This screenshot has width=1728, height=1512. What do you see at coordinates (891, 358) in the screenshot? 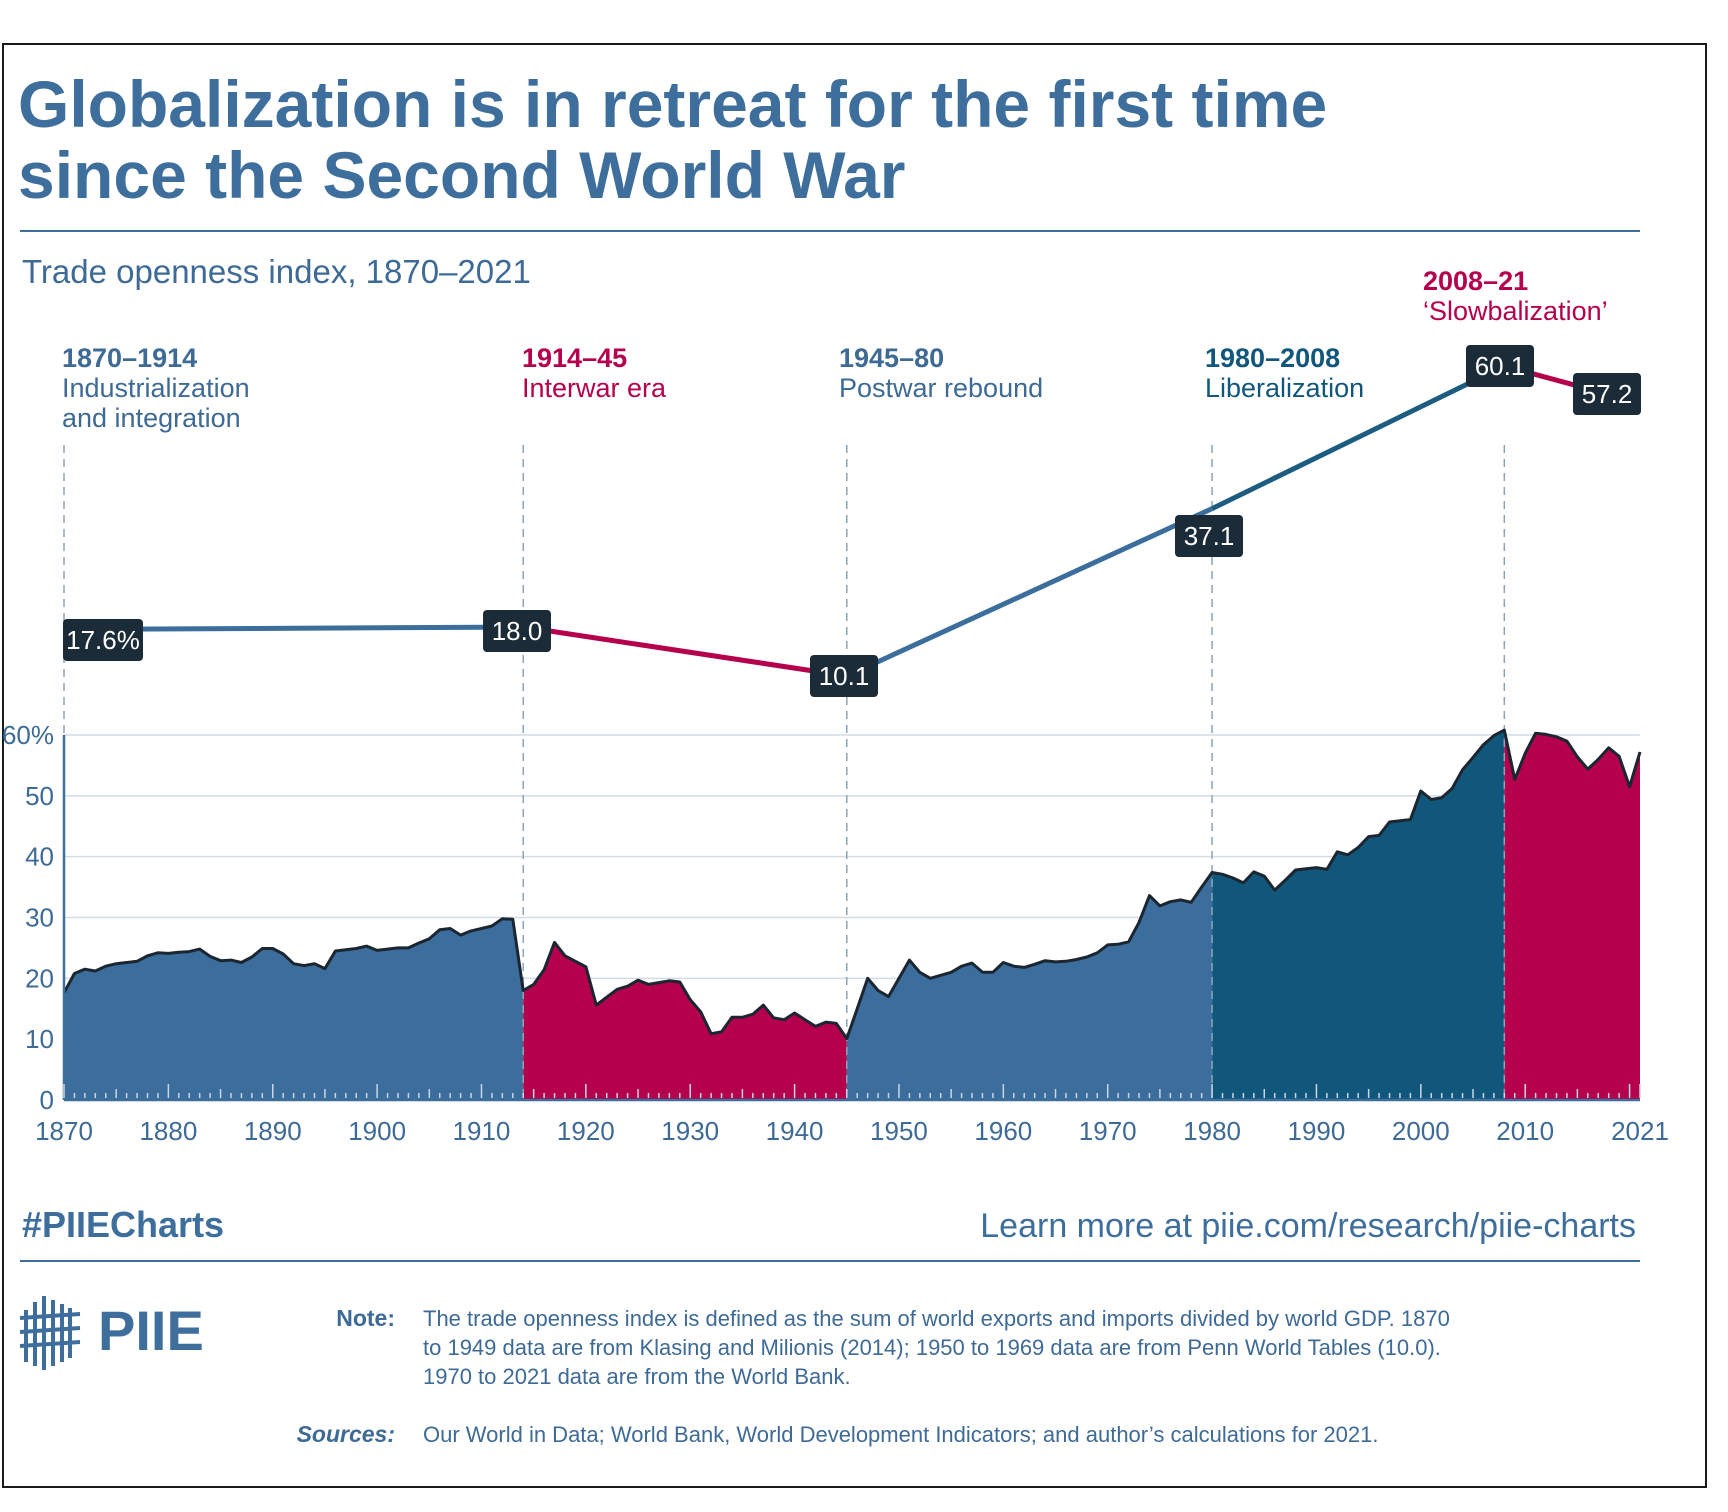
I see `era-period: 1945–80` at bounding box center [891, 358].